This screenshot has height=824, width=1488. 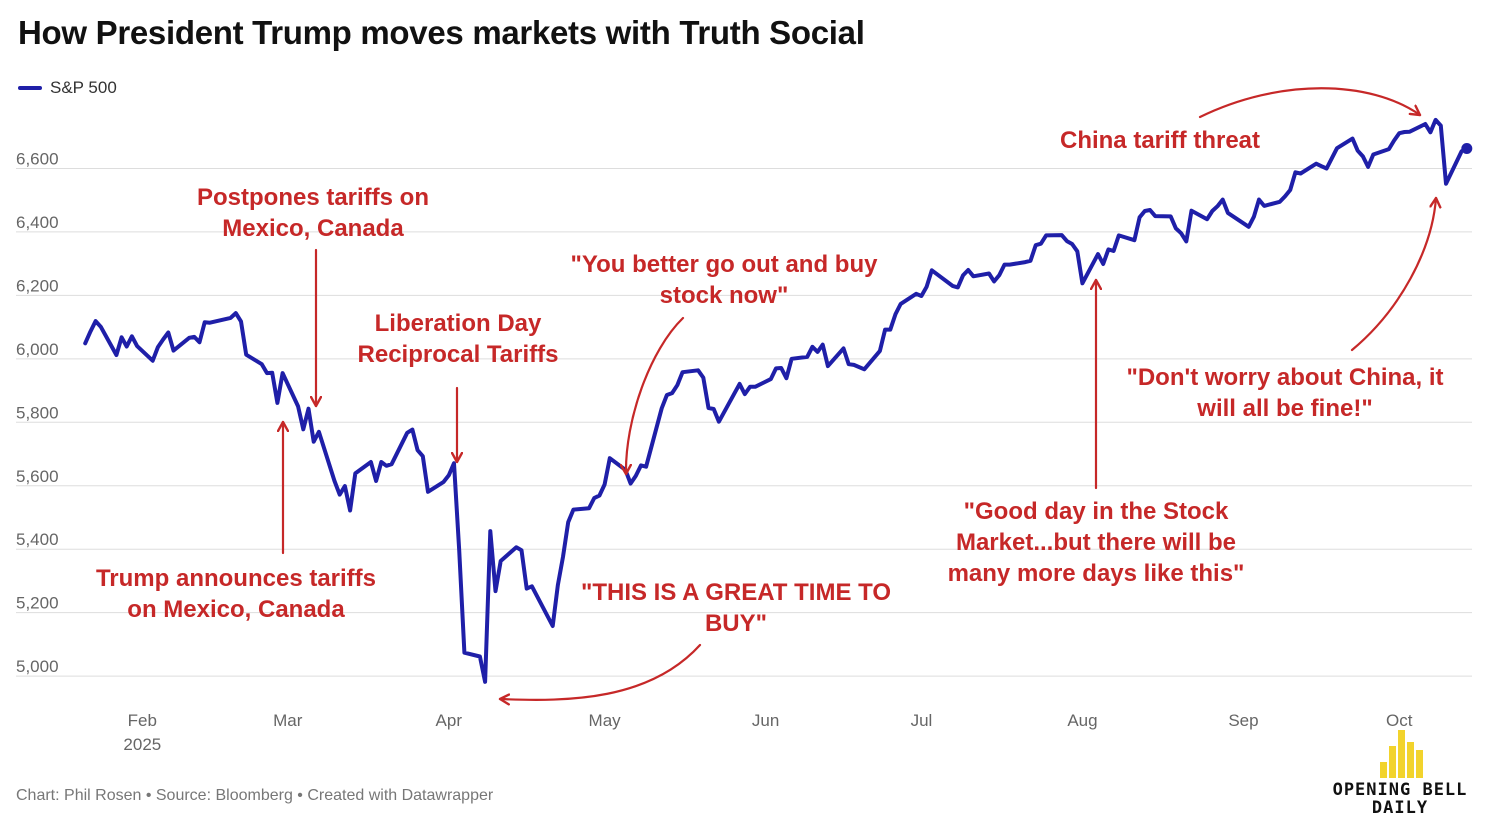 What do you see at coordinates (236, 594) in the screenshot?
I see `annotation-announces-tariffs: Trump announces tariffs on Mexico, Canada` at bounding box center [236, 594].